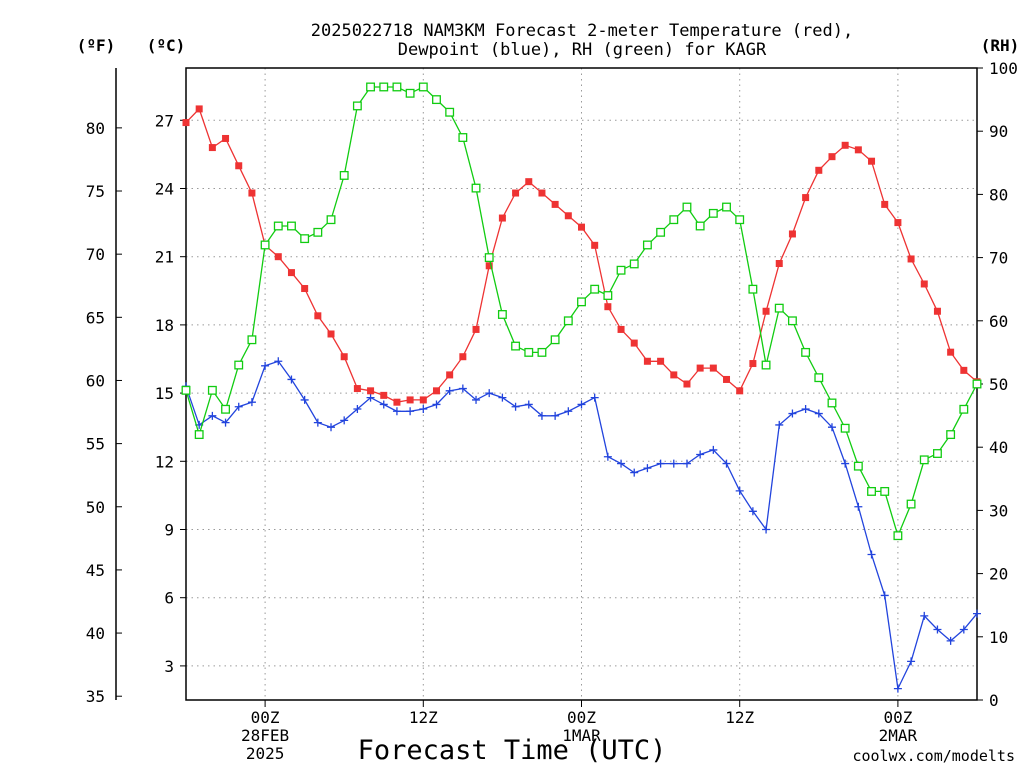 Image resolution: width=1024 pixels, height=768 pixels. I want to click on tick-label-rh: 60, so click(998, 321).